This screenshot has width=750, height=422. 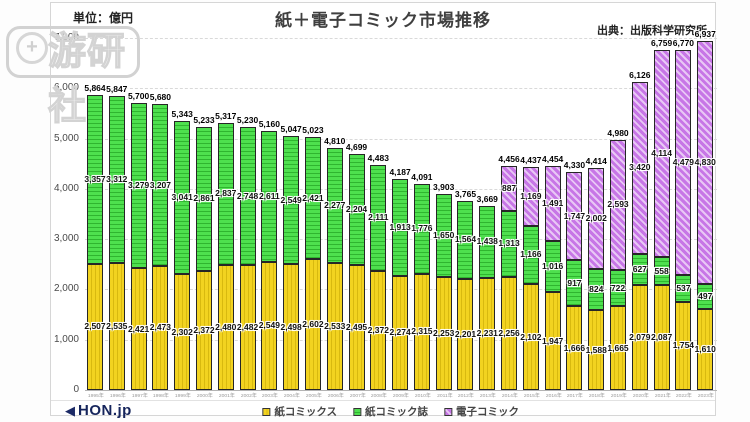 What do you see at coordinates (105, 410) in the screenshot?
I see `logo-text: HON.jp` at bounding box center [105, 410].